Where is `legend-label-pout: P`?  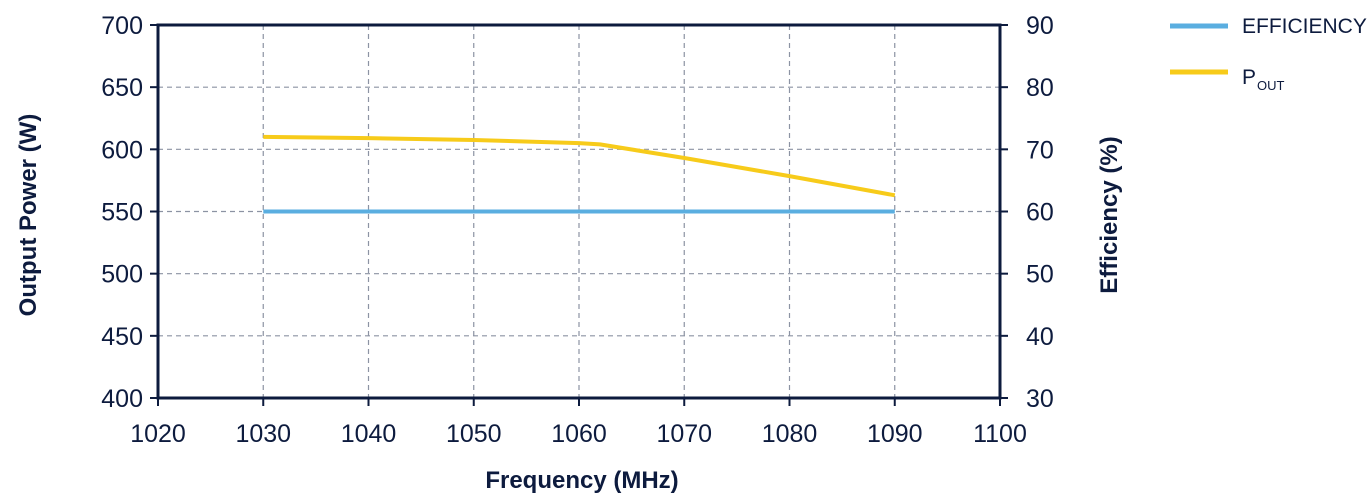
legend-label-pout: P is located at coordinates (1249, 77).